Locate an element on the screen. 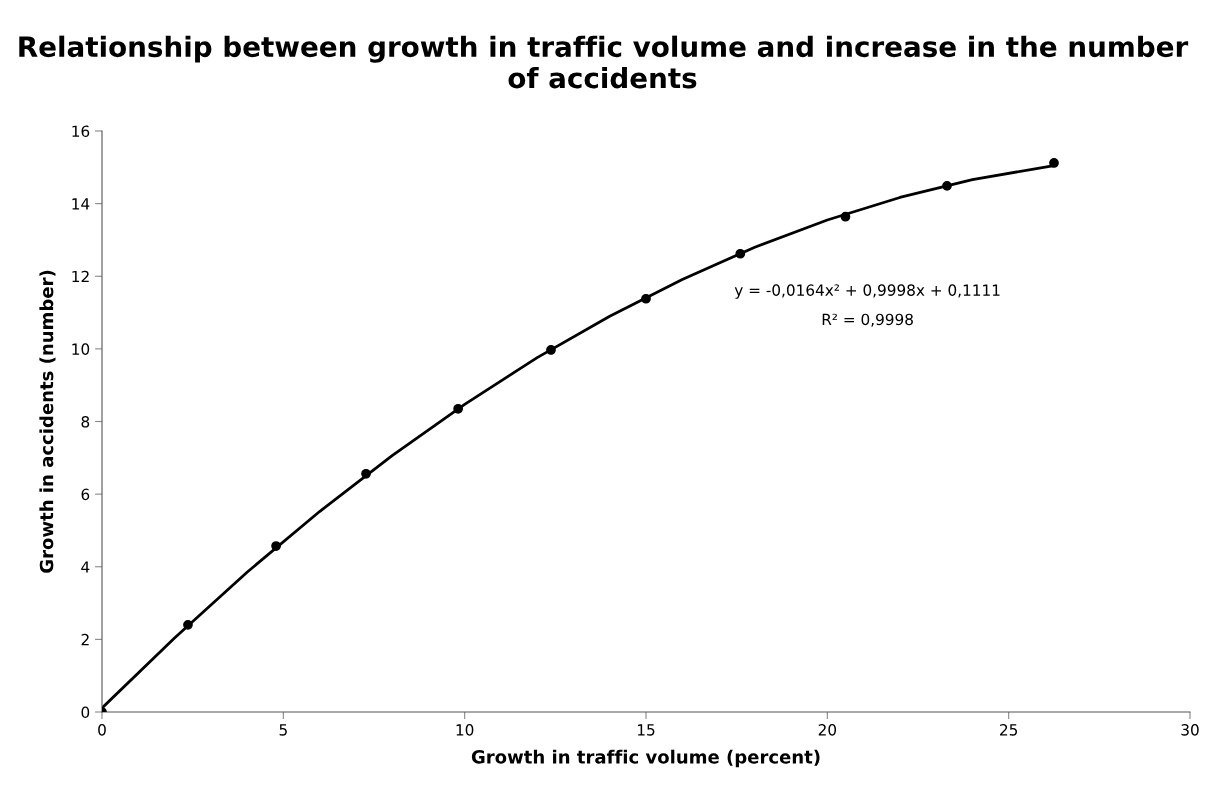 The width and height of the screenshot is (1205, 792). x-tick-label: 30 is located at coordinates (1190, 730).